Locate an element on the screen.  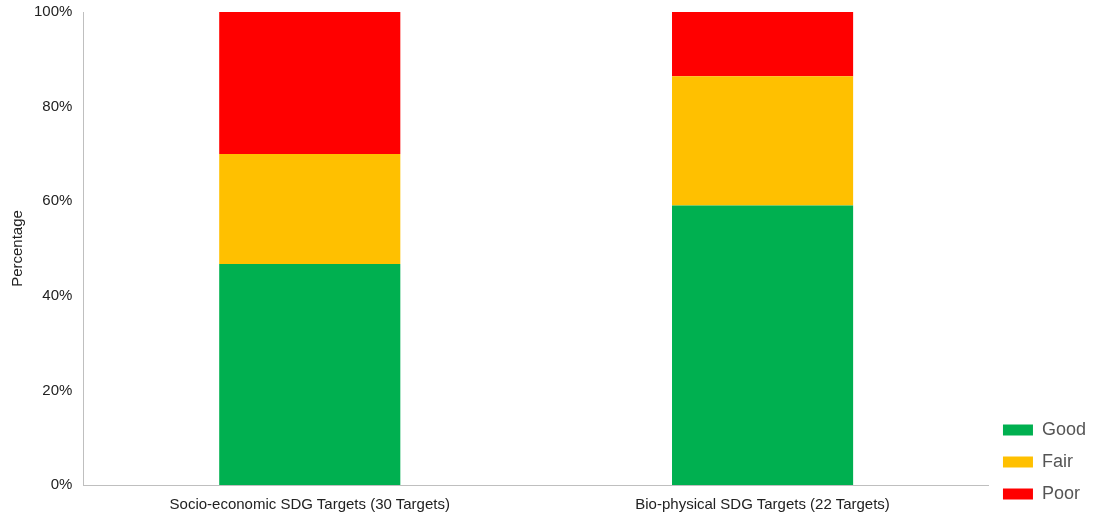
legend-label: Good is located at coordinates (1064, 428).